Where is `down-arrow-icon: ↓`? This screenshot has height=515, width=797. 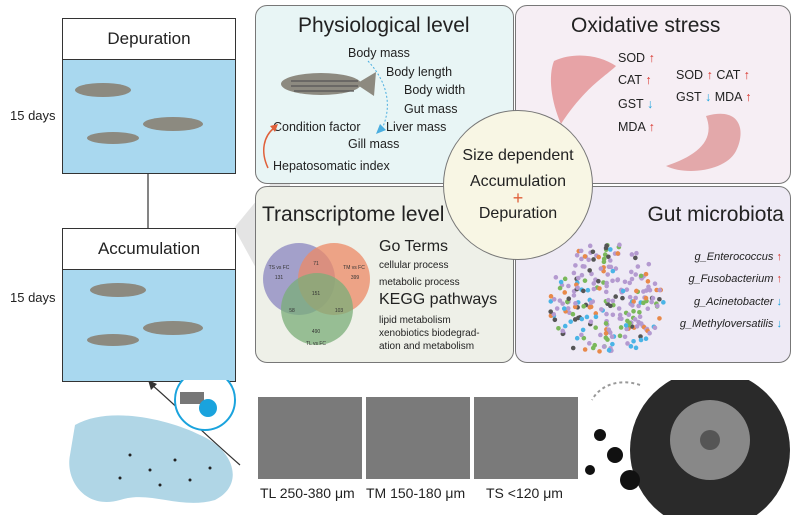 down-arrow-icon: ↓ is located at coordinates (708, 97).